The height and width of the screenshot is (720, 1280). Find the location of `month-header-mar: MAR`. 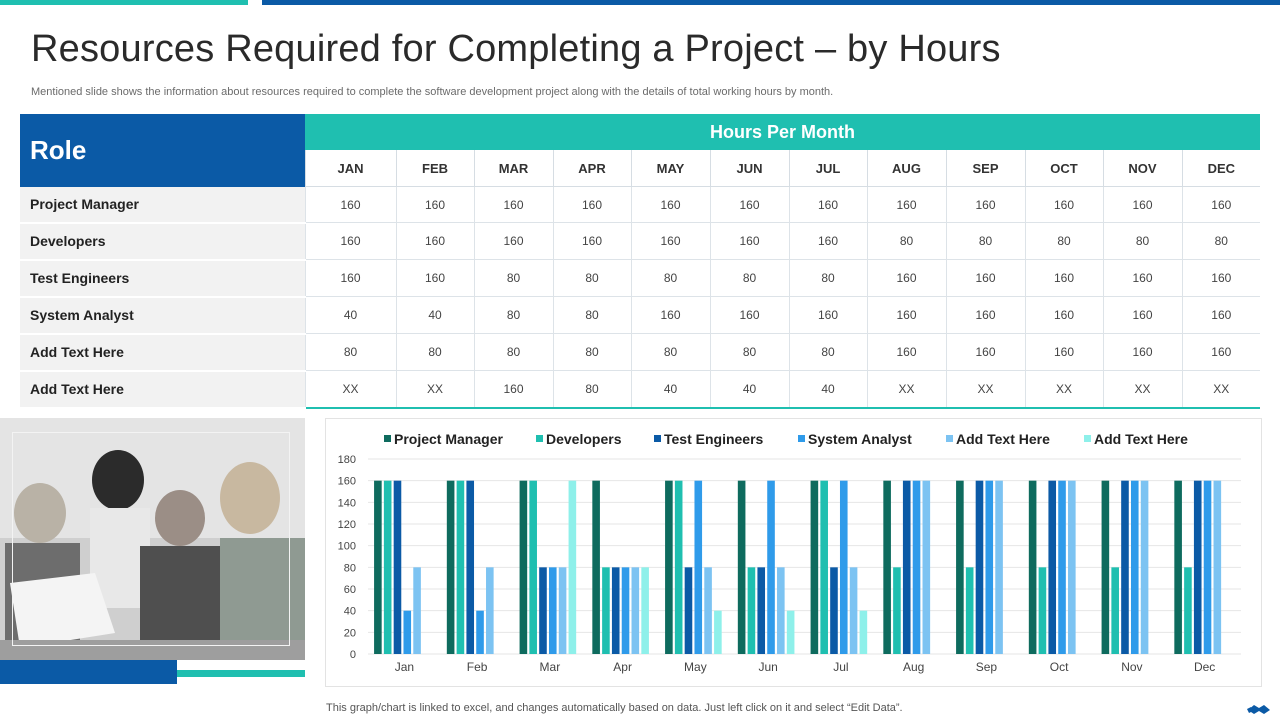

month-header-mar: MAR is located at coordinates (513, 168).